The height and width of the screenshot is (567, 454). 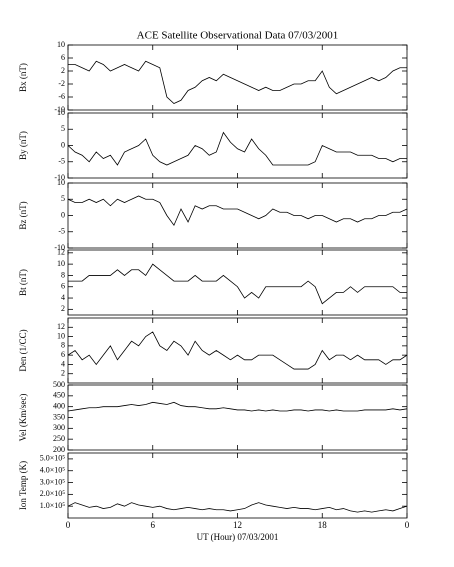 What do you see at coordinates (153, 525) in the screenshot?
I see `x-tick-label: 6` at bounding box center [153, 525].